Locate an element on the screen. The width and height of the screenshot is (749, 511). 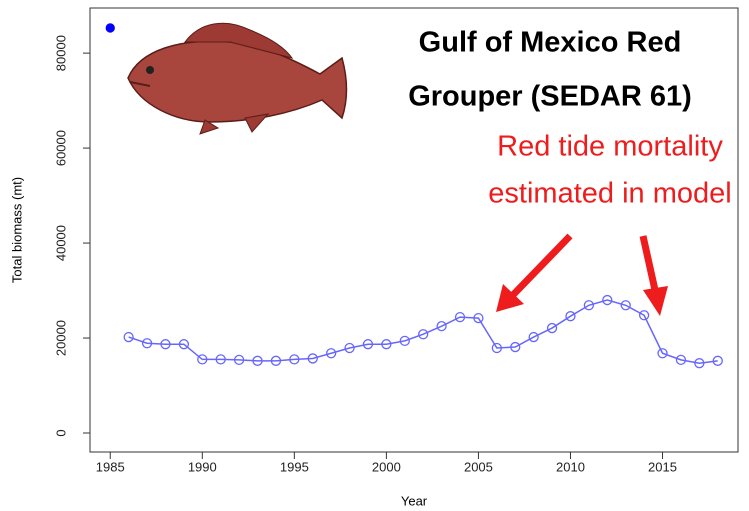
x-tick-label: 2005 is located at coordinates (478, 466).